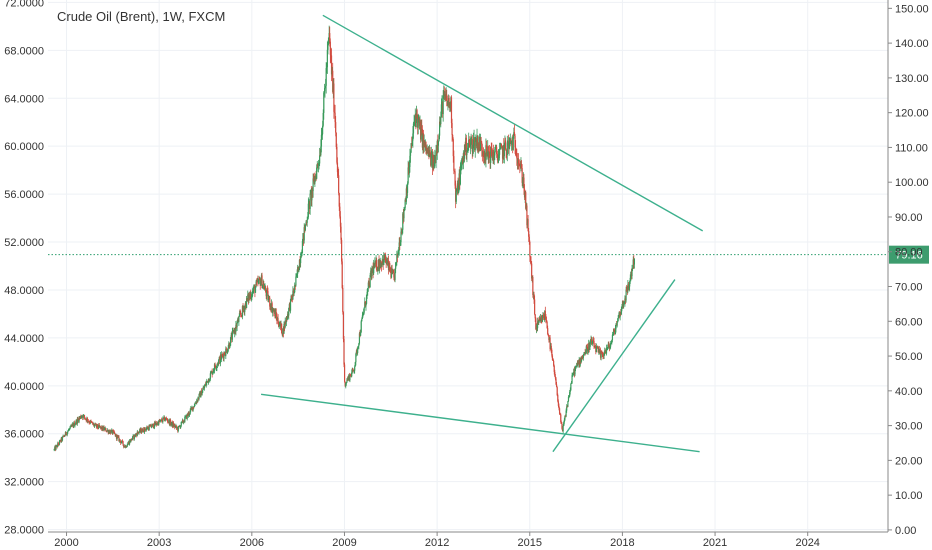 The image size is (932, 550). Describe the element at coordinates (912, 44) in the screenshot. I see `right-tick-label: 140.00` at that location.